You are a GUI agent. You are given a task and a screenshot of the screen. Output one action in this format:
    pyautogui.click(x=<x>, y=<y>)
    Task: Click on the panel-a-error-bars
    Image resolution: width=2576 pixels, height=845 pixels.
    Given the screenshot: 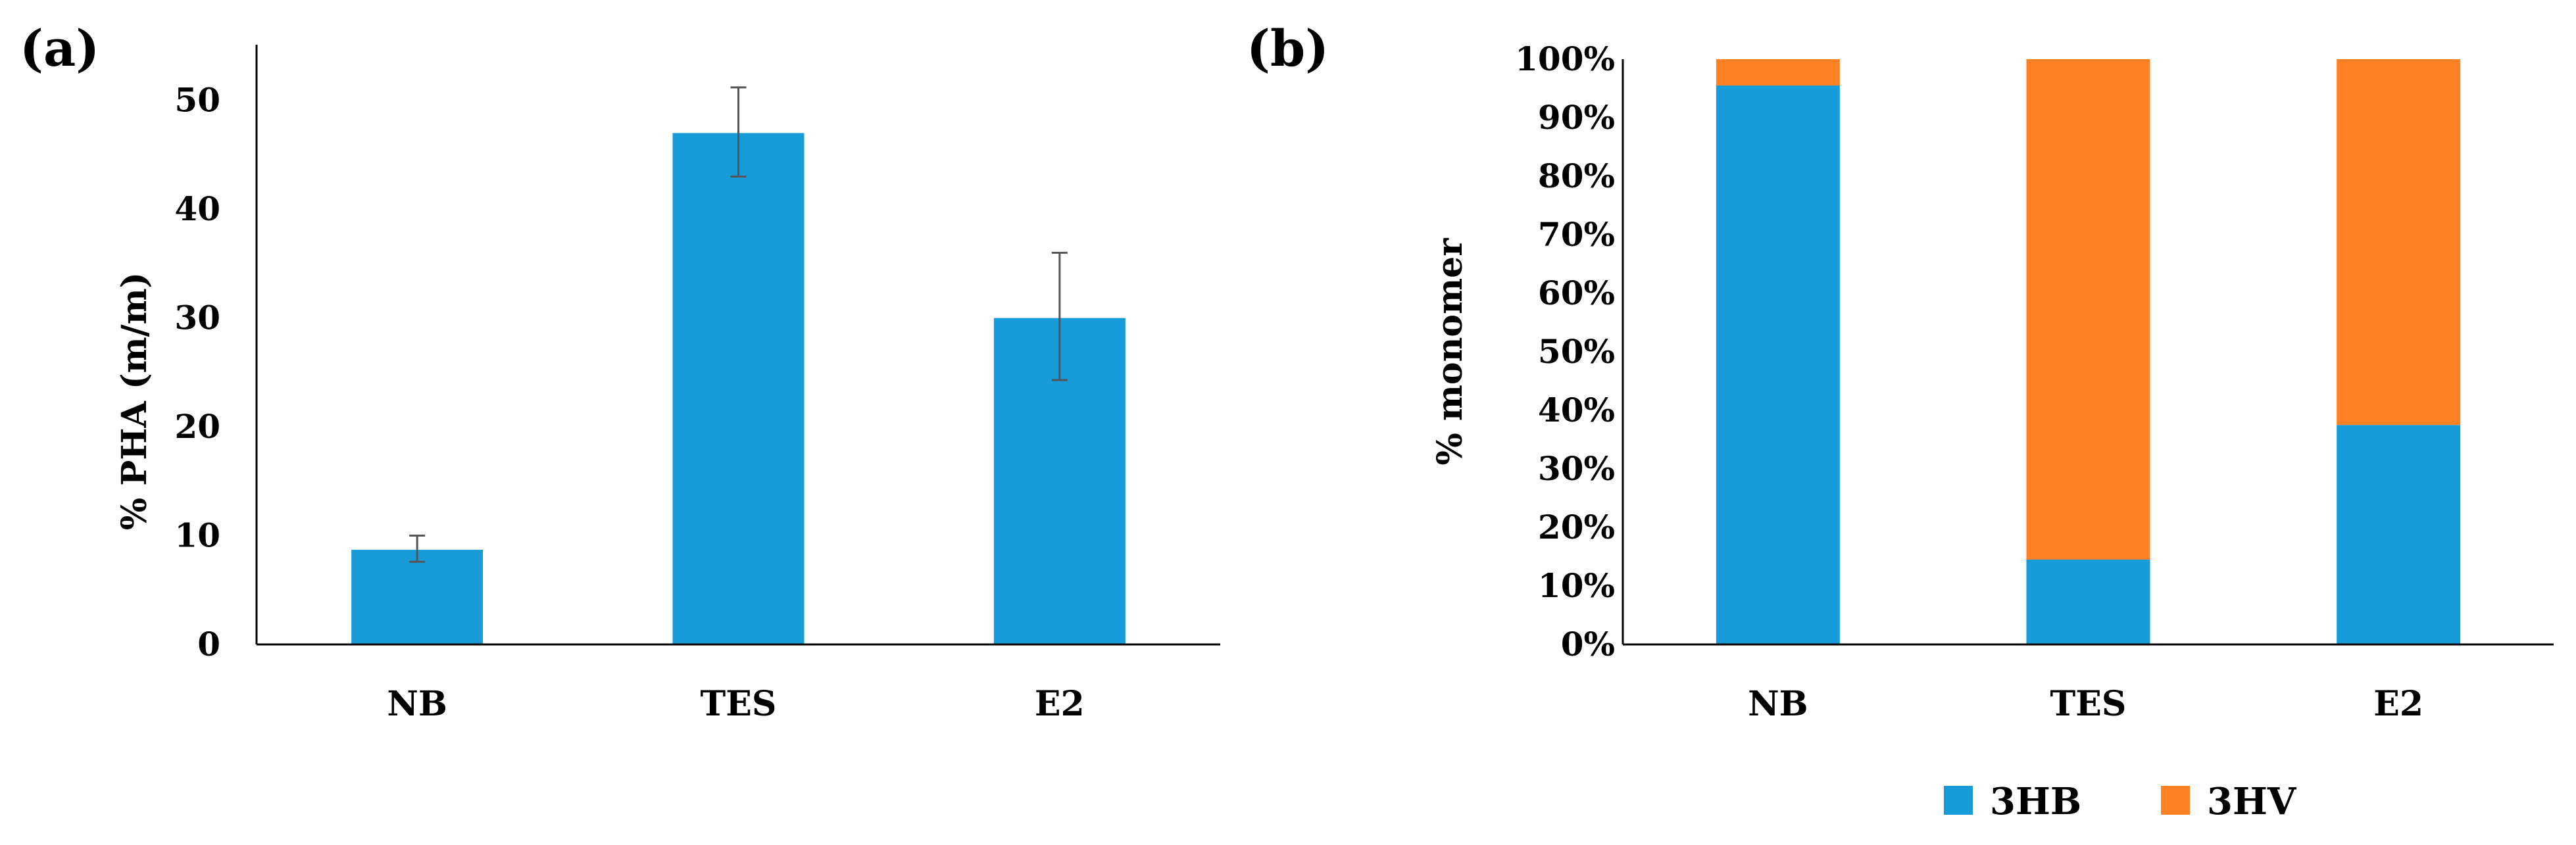 What is the action you would take?
    pyautogui.click(x=738, y=324)
    